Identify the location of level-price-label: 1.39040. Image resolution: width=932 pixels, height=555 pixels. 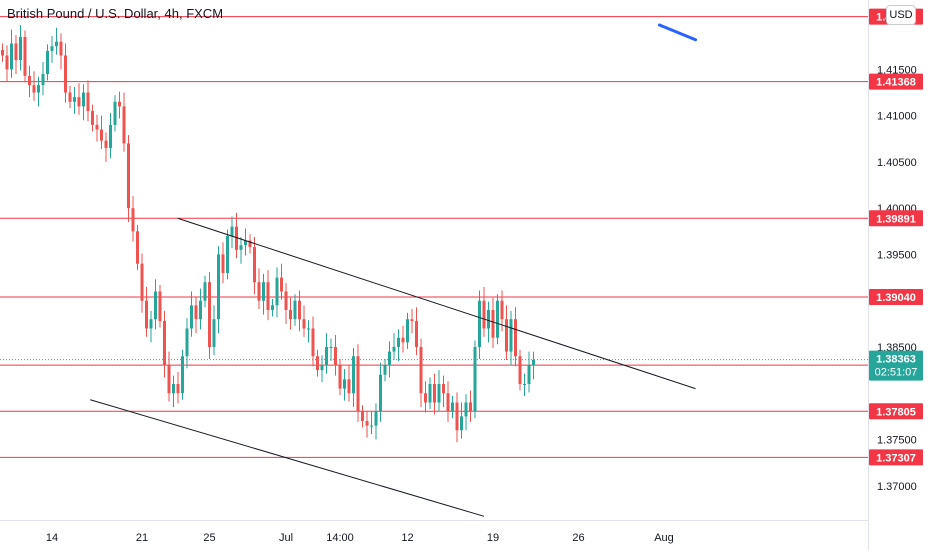
(896, 298).